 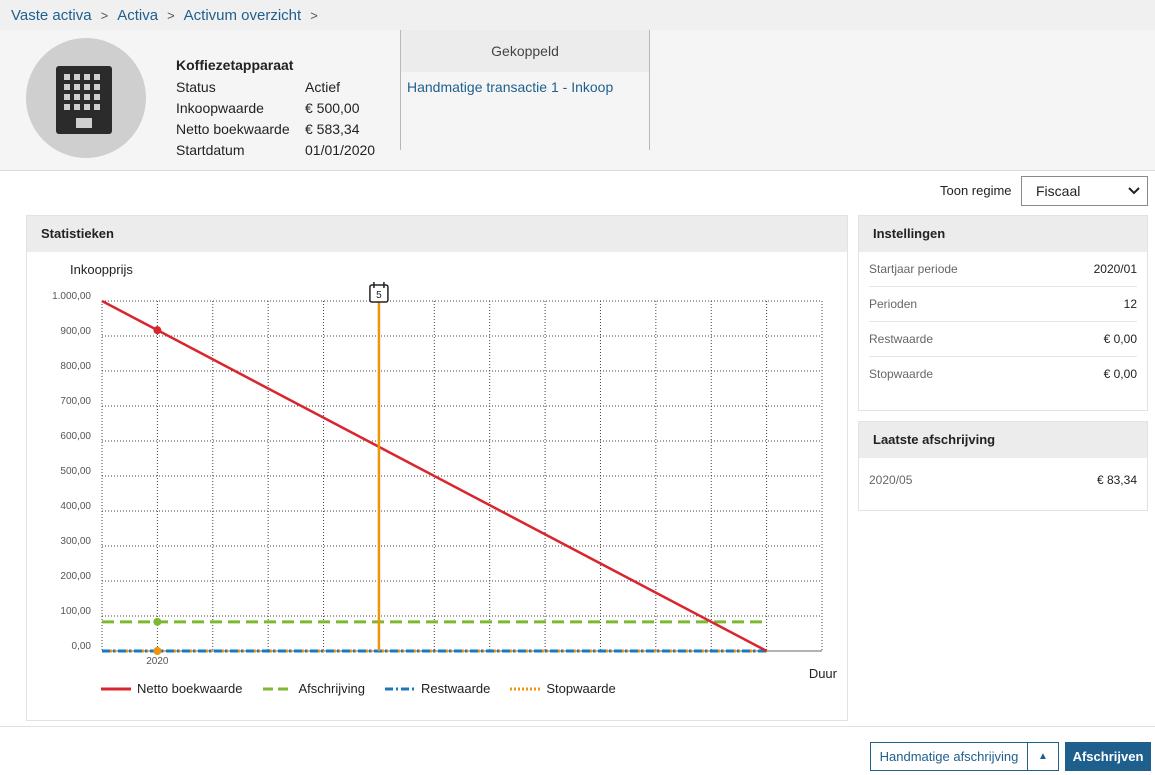 What do you see at coordinates (1003, 234) in the screenshot?
I see `settings-title: Instellingen` at bounding box center [1003, 234].